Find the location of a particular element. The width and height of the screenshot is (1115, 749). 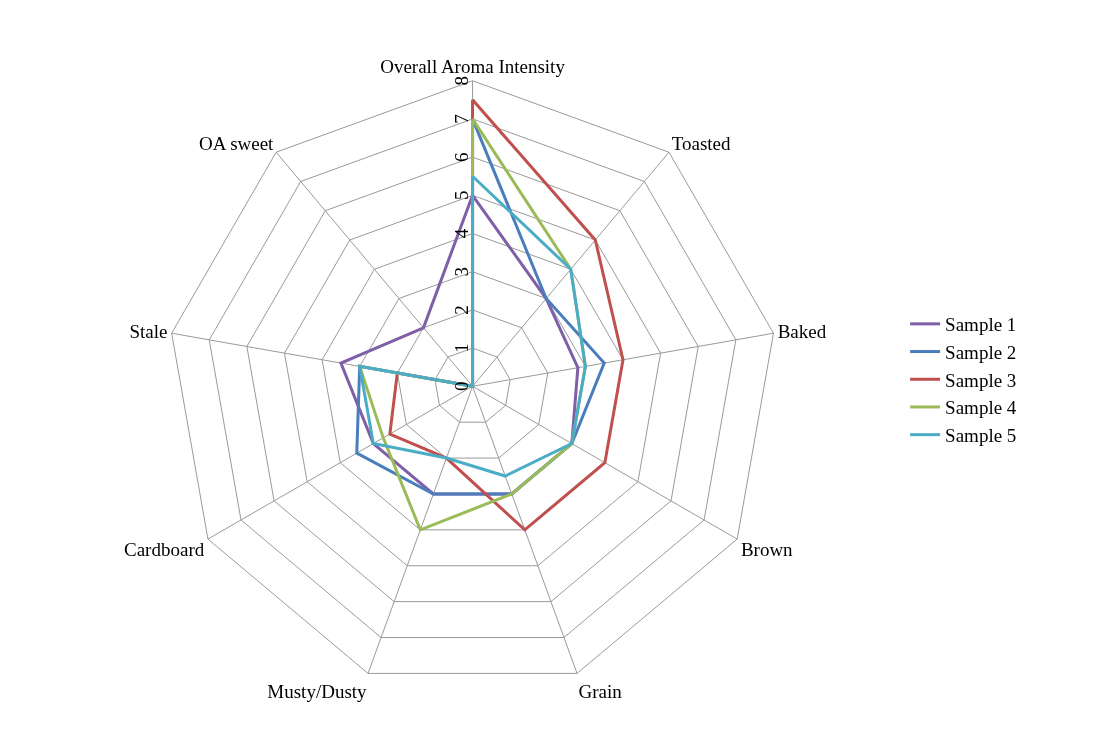

y-tick-label: 3 is located at coordinates (462, 271).